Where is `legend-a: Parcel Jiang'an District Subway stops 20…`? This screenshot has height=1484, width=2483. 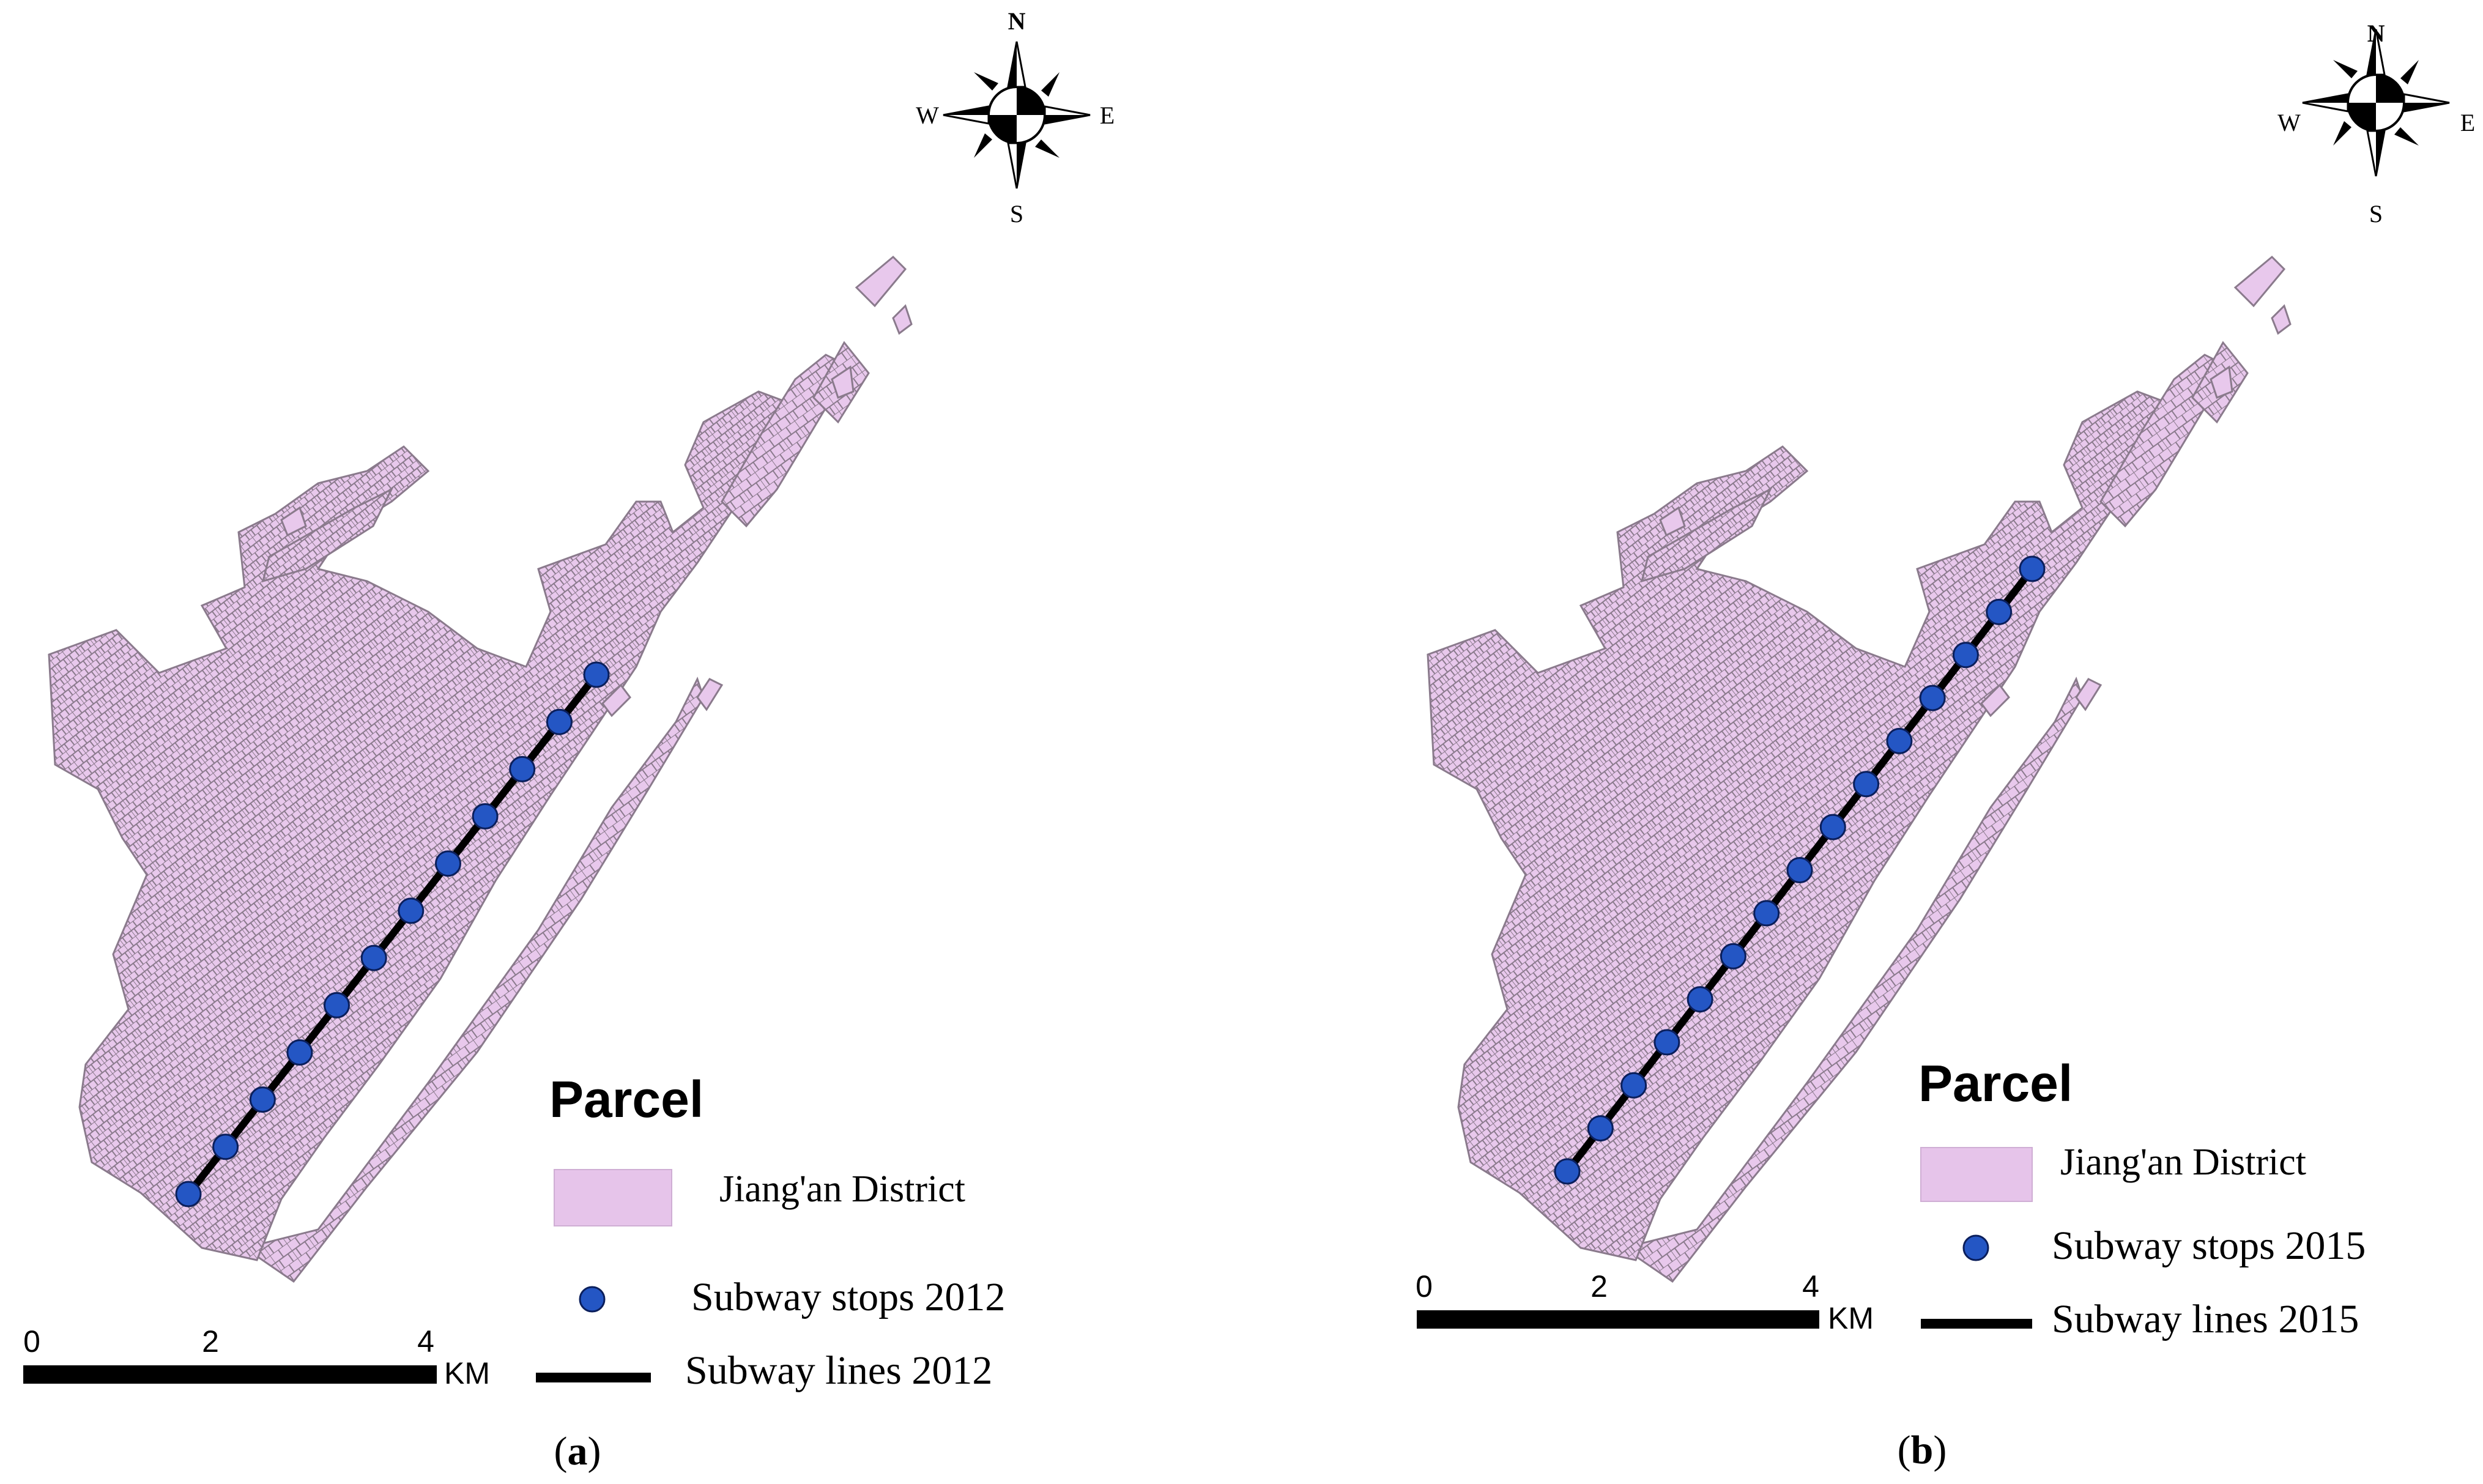 legend-a: Parcel Jiang'an District Subway stops 20… is located at coordinates (771, 1231).